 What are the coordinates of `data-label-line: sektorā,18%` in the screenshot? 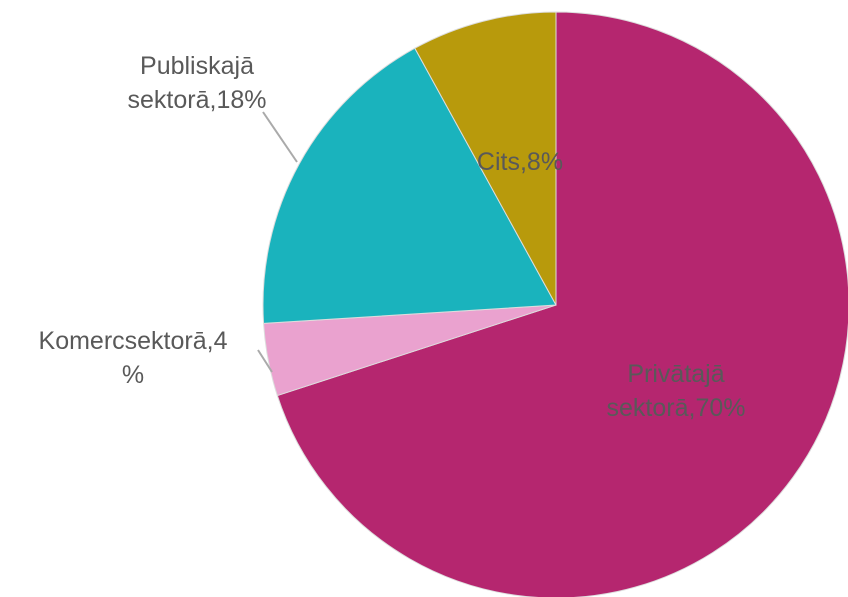 It's located at (197, 100).